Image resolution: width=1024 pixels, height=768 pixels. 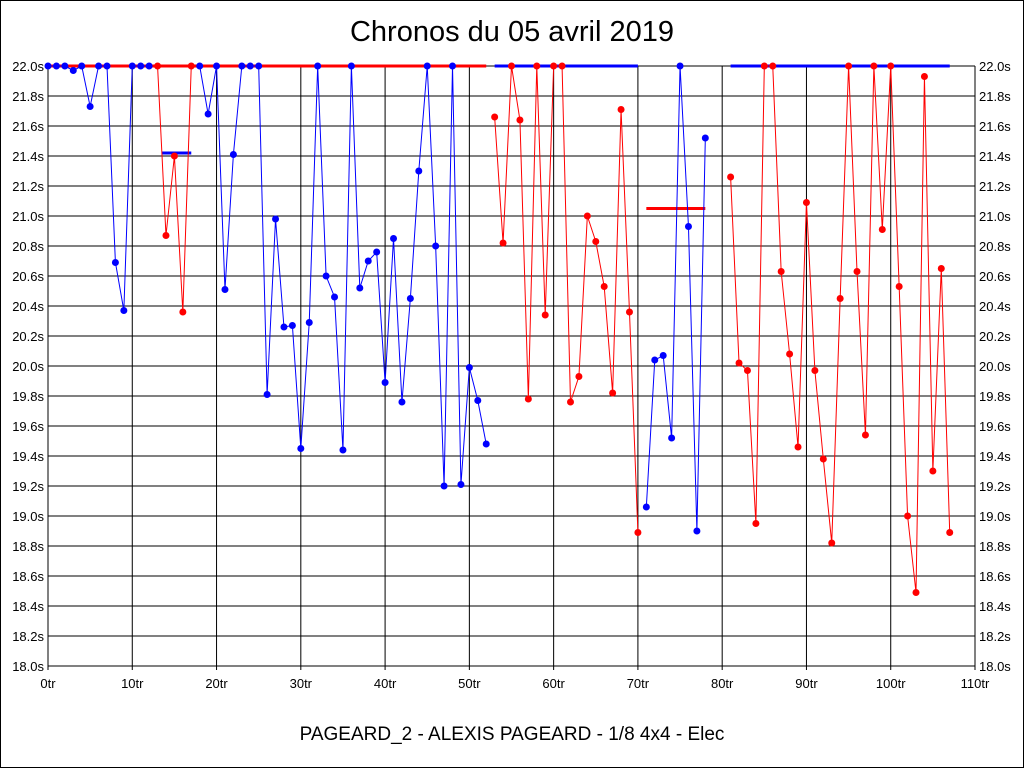 What do you see at coordinates (995, 426) in the screenshot?
I see `y-tick-label-right: 19.6s` at bounding box center [995, 426].